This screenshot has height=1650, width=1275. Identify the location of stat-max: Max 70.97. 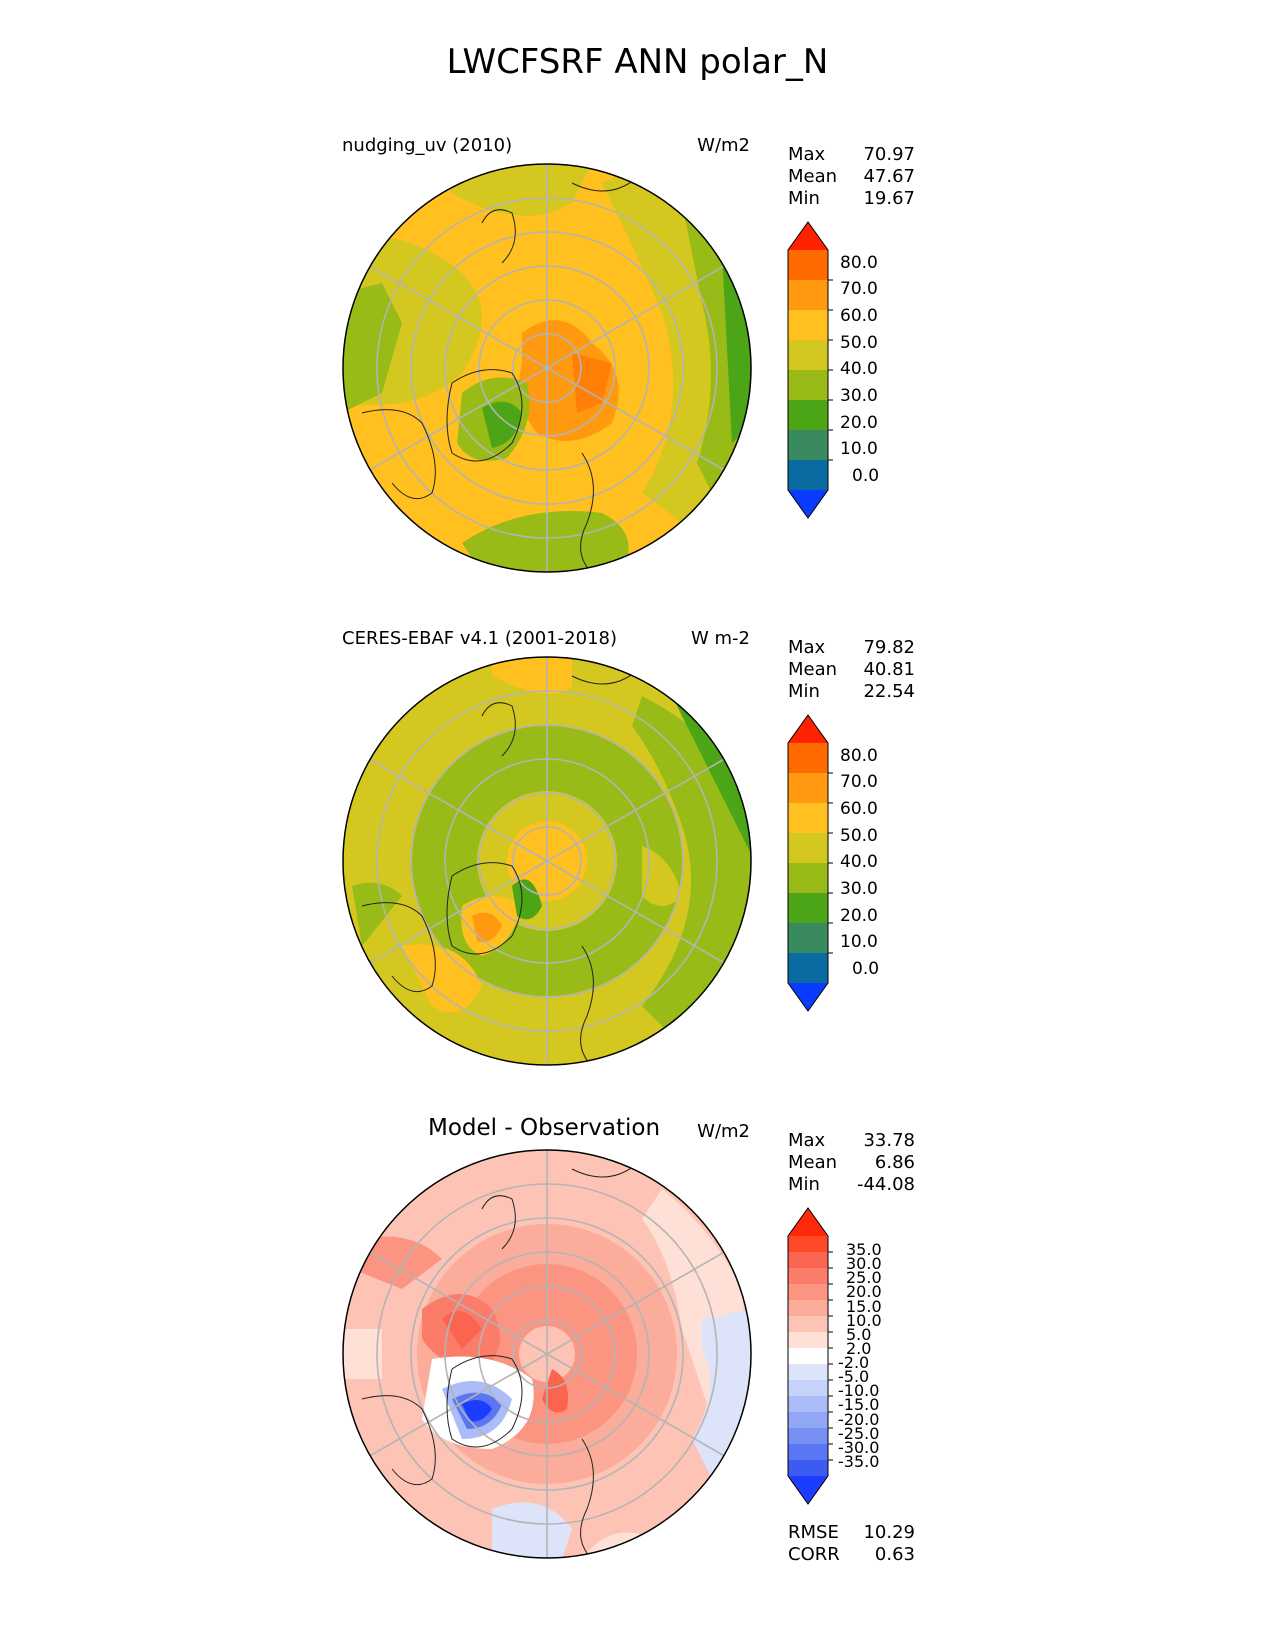
(851, 154).